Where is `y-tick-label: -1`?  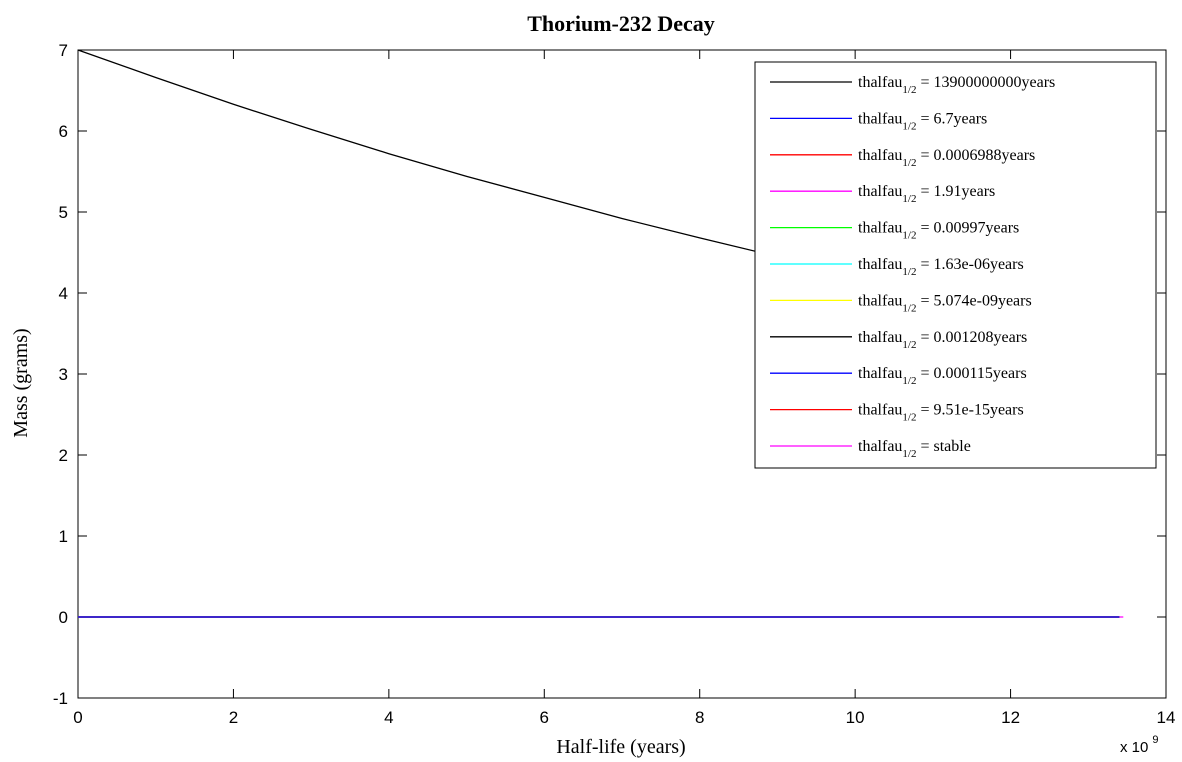
y-tick-label: -1 is located at coordinates (60, 698).